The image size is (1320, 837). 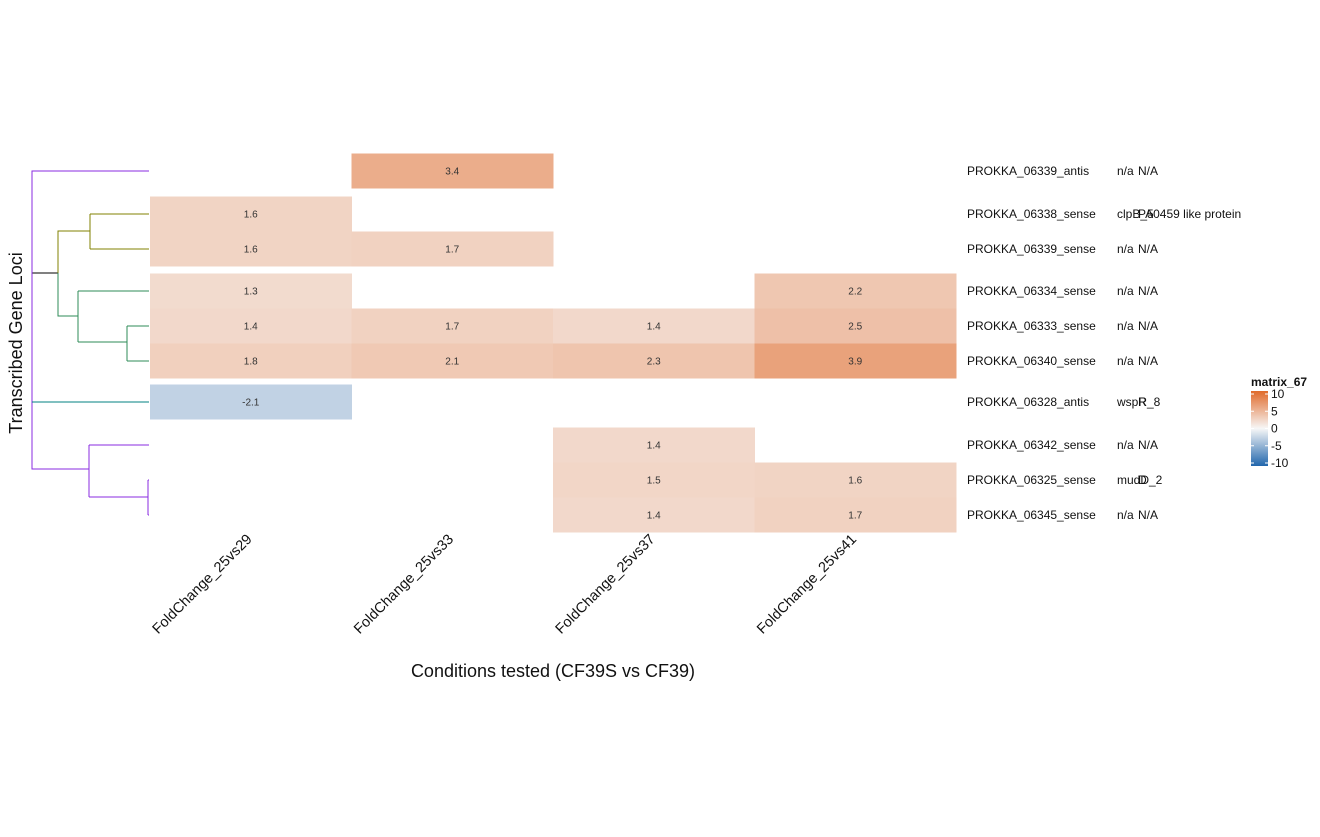 I want to click on cell-value-label: 3.9, so click(x=855, y=362).